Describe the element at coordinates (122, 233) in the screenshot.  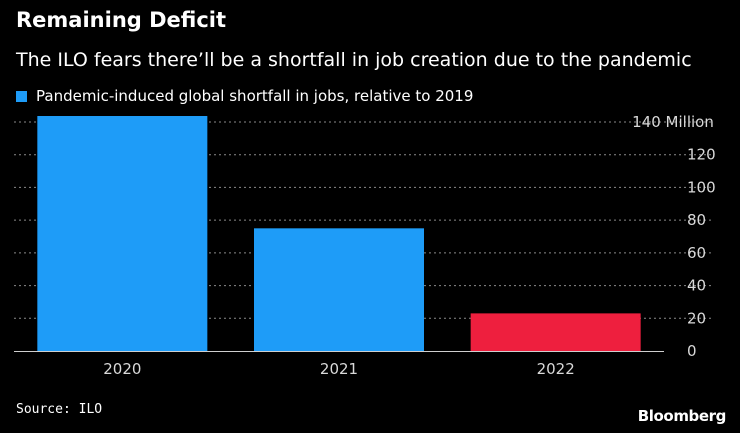
I see `bar-2020` at that location.